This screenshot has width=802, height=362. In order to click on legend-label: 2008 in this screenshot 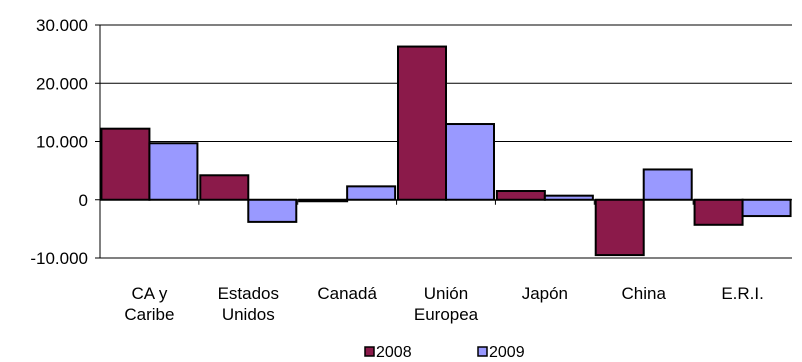, I will do `click(394, 352)`.